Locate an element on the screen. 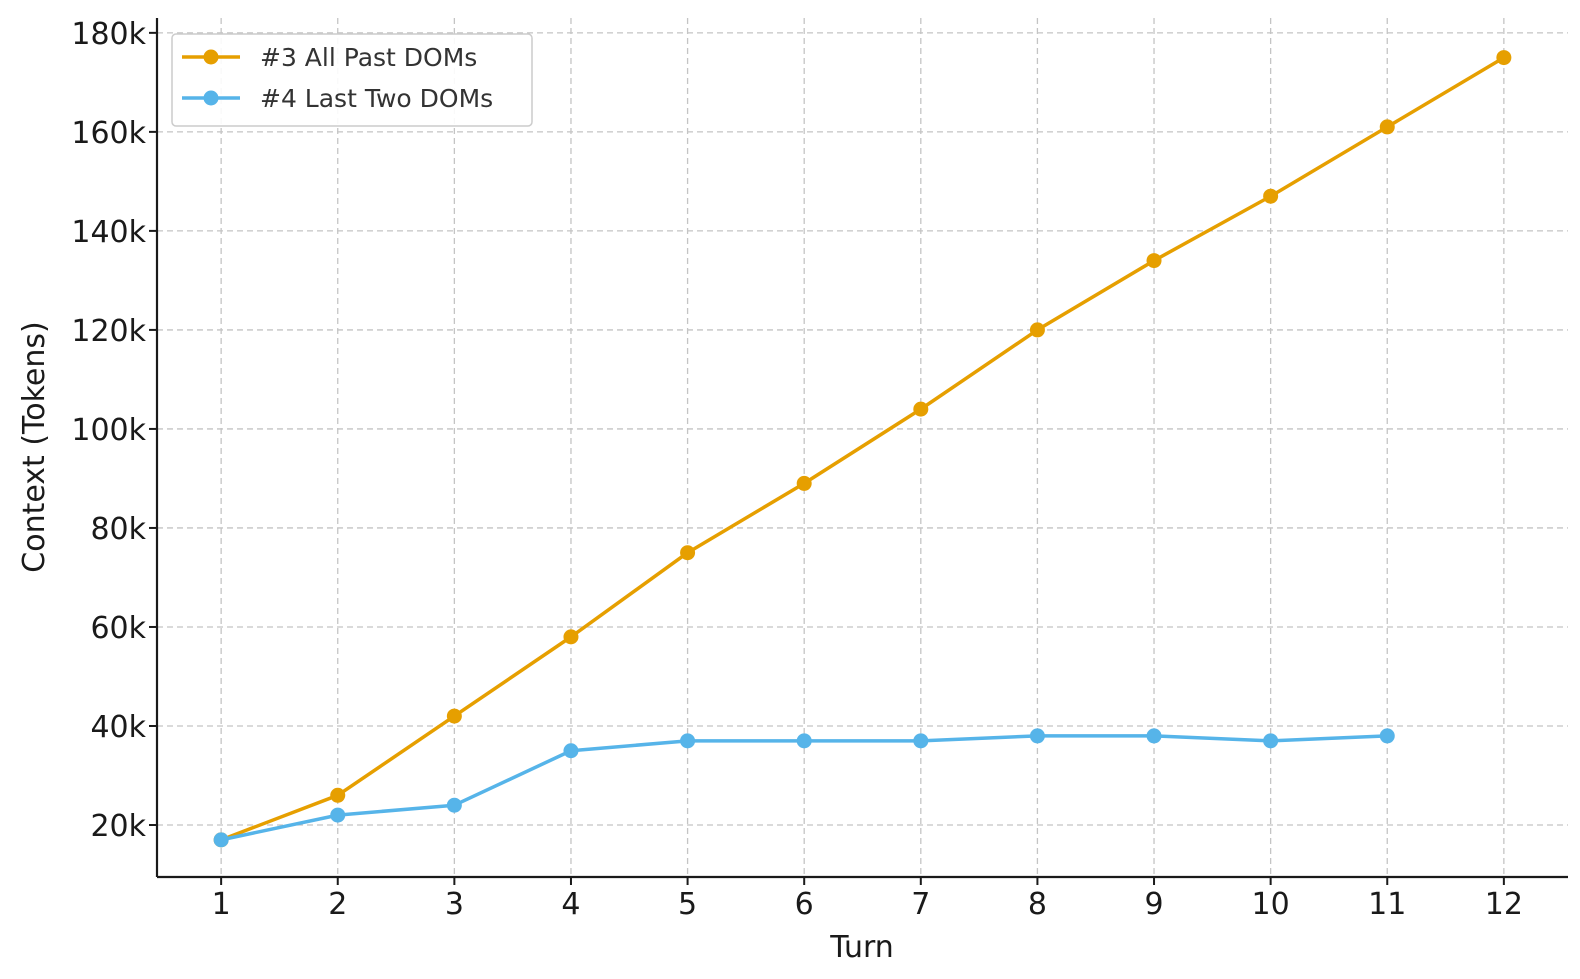 Image resolution: width=1580 pixels, height=979 pixels. legend-item-2: #4 Last Two DOMs is located at coordinates (337, 98).